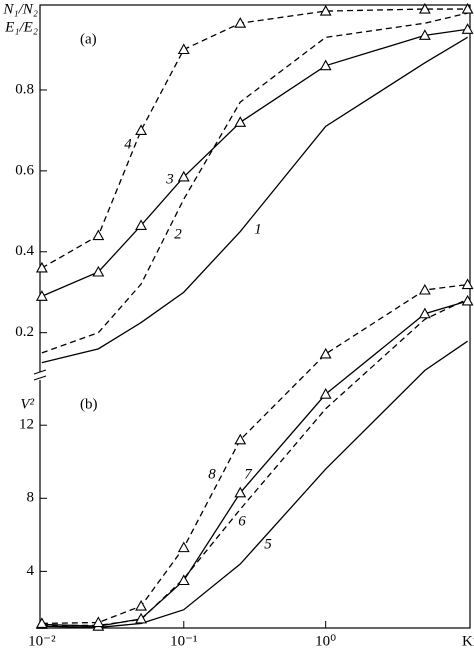 The image size is (474, 655). I want to click on series-label: 1, so click(258, 229).